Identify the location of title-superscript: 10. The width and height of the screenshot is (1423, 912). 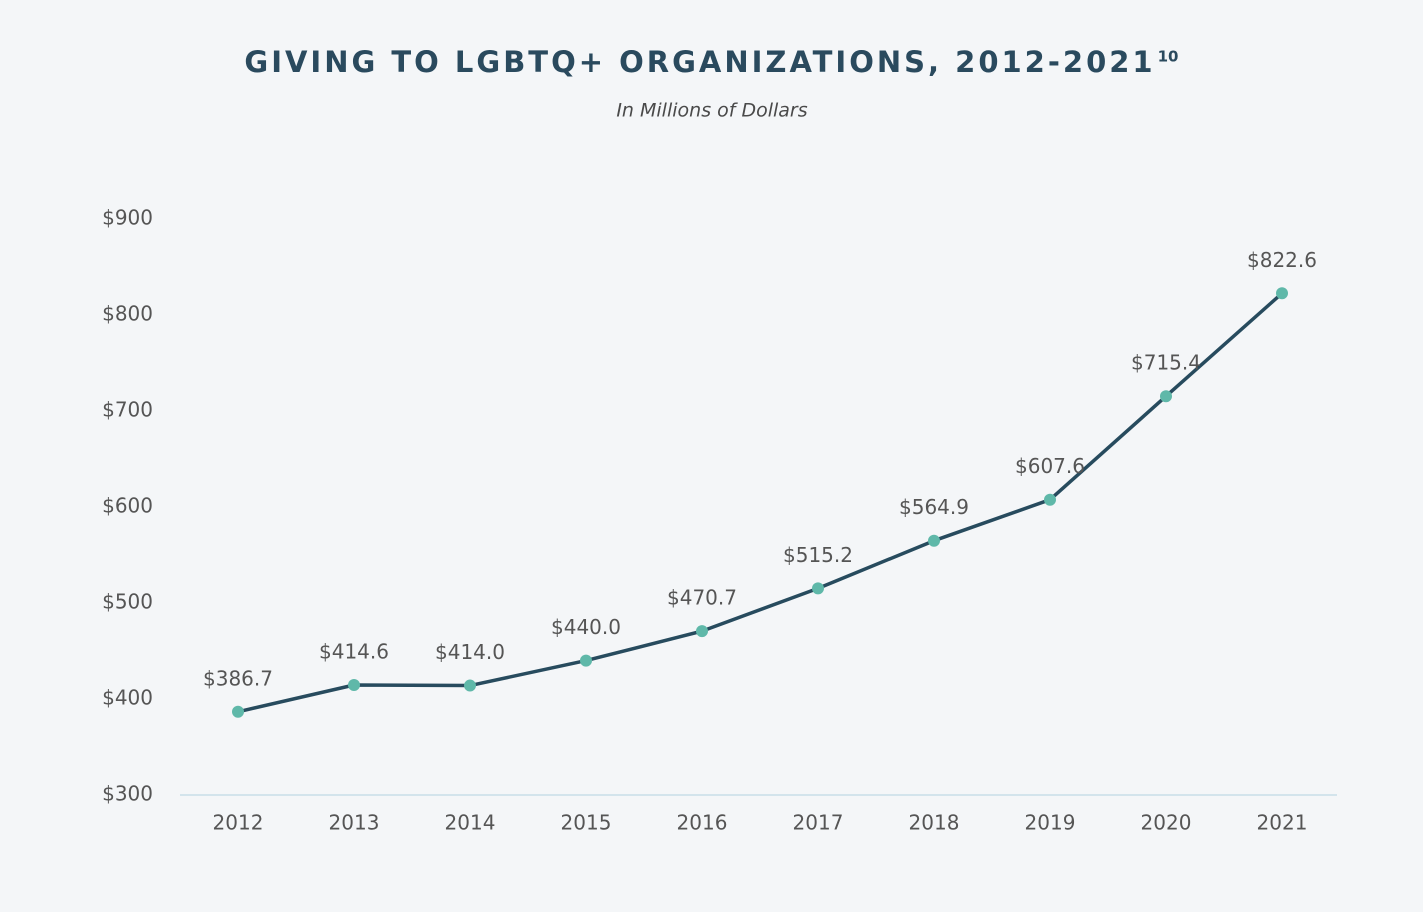
(1168, 57).